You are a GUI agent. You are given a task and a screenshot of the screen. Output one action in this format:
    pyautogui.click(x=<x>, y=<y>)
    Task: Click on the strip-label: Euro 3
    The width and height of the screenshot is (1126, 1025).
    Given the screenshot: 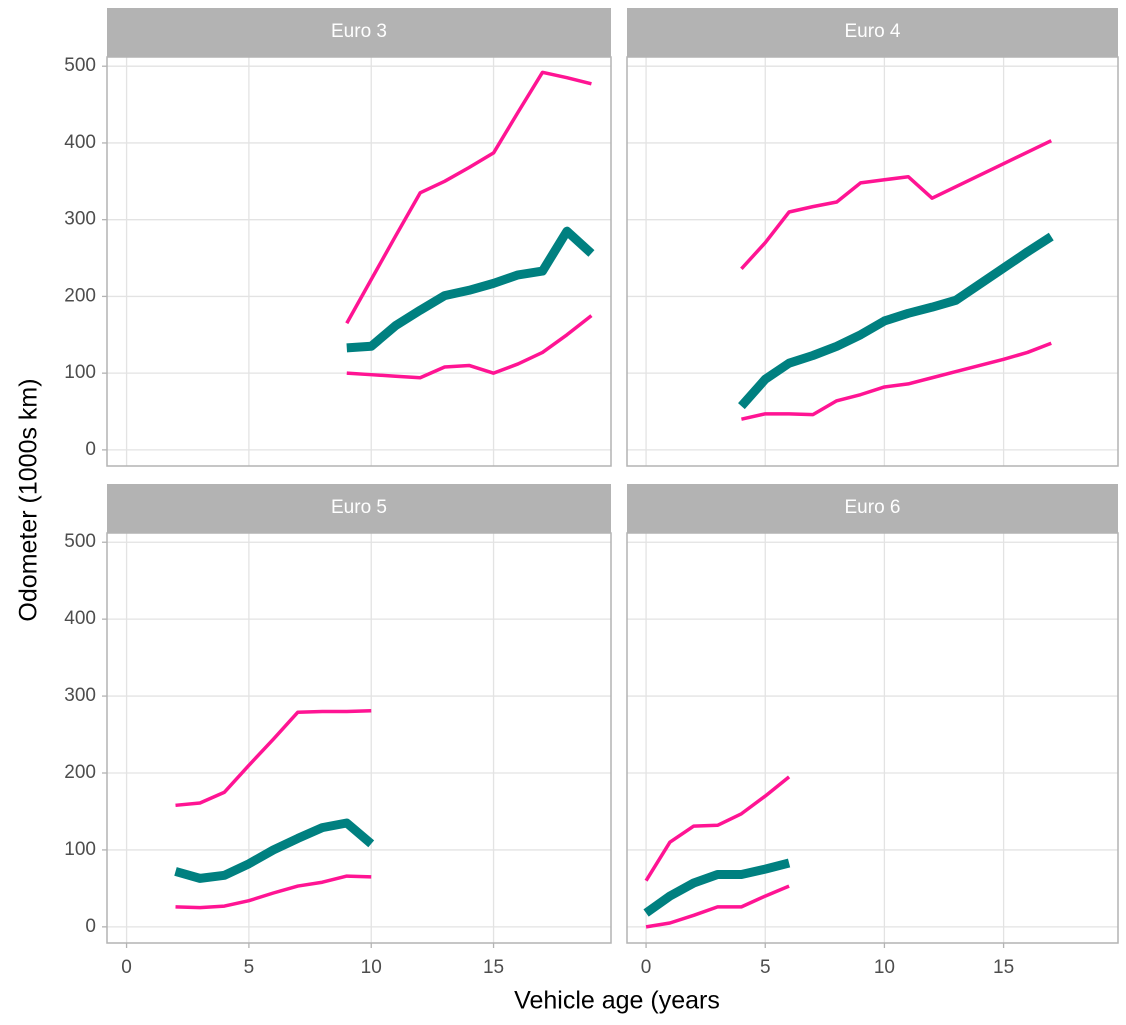 What is the action you would take?
    pyautogui.click(x=359, y=31)
    